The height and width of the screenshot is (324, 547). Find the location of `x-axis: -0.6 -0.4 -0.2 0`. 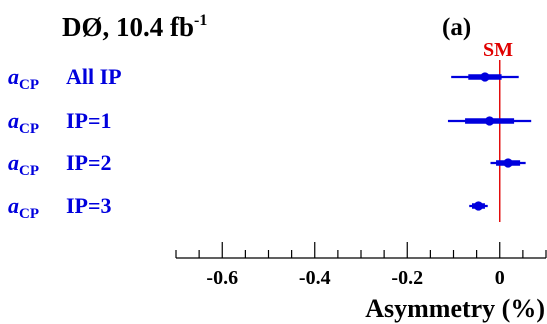

x-axis: -0.6 -0.4 -0.2 0 is located at coordinates (361, 265).